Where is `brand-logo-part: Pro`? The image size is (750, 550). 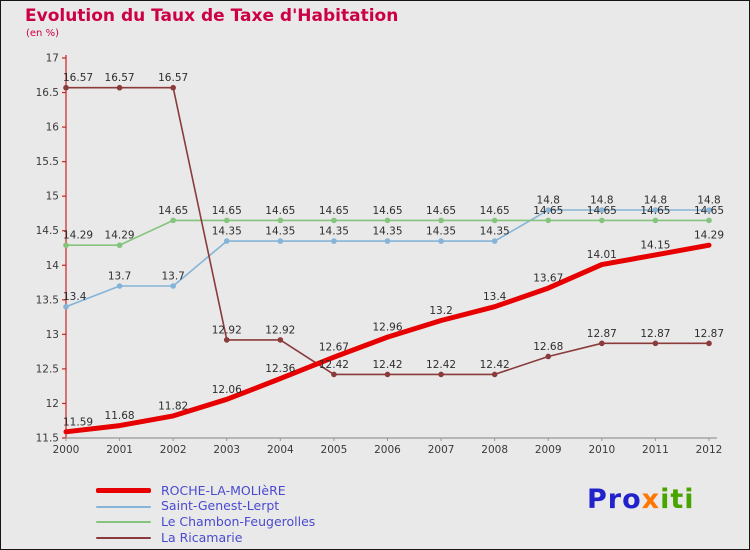 brand-logo-part: Pro is located at coordinates (614, 499).